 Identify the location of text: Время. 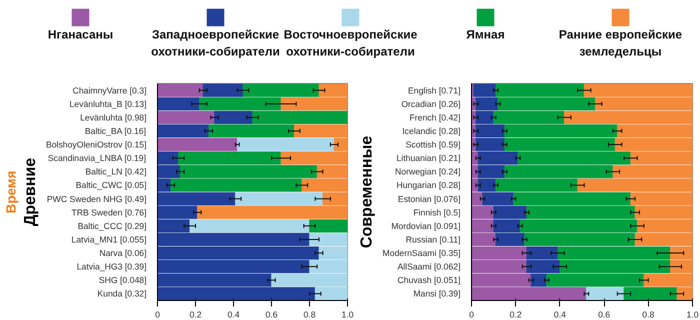
(11, 192).